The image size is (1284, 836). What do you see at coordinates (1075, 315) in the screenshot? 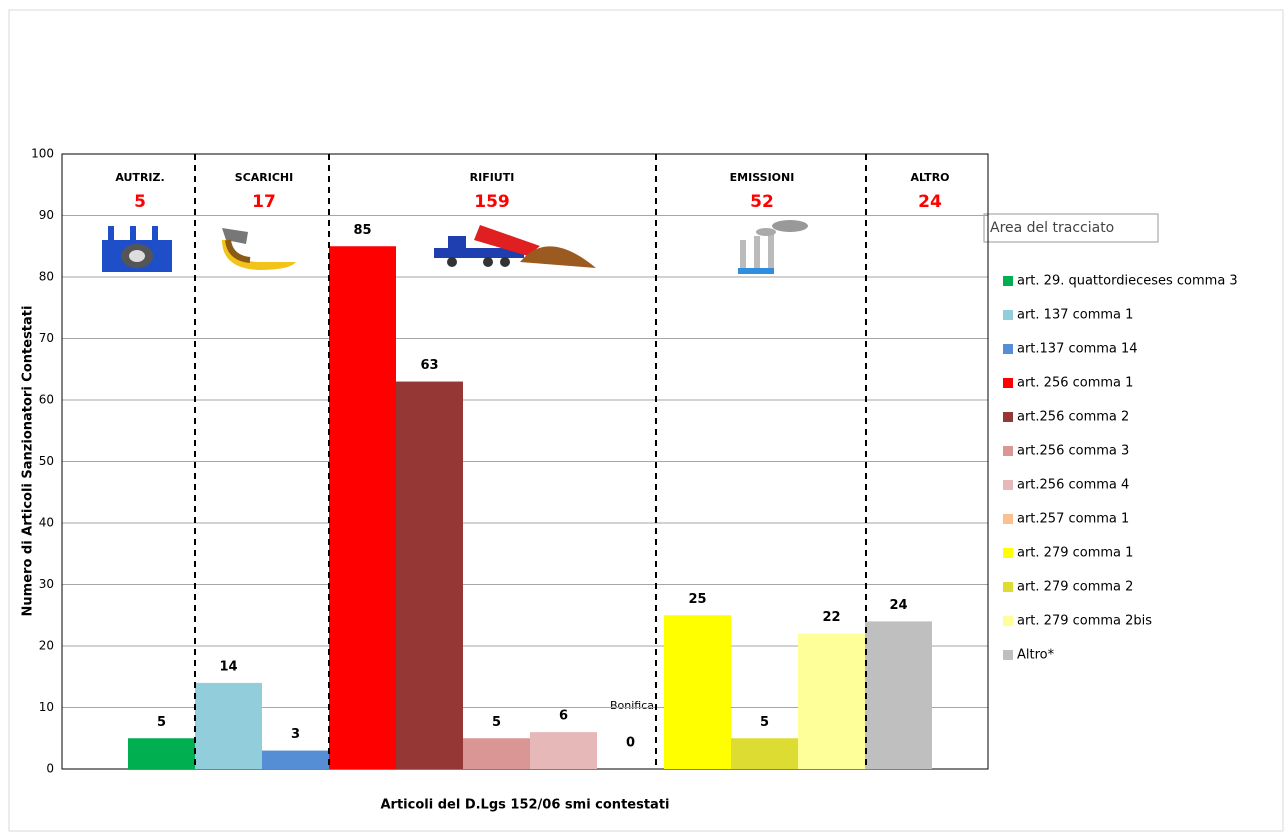
I see `legend-label: art. 137 comma 1` at bounding box center [1075, 315].